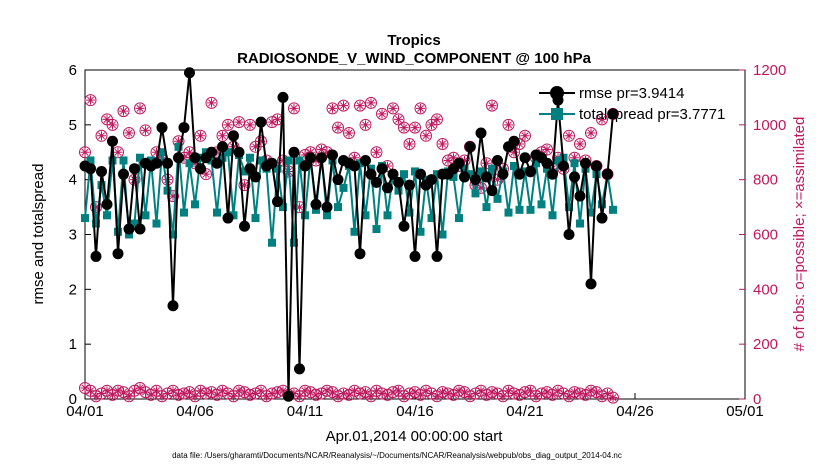 The image size is (830, 470). What do you see at coordinates (635, 411) in the screenshot?
I see `x-tick-label: 04/26` at bounding box center [635, 411].